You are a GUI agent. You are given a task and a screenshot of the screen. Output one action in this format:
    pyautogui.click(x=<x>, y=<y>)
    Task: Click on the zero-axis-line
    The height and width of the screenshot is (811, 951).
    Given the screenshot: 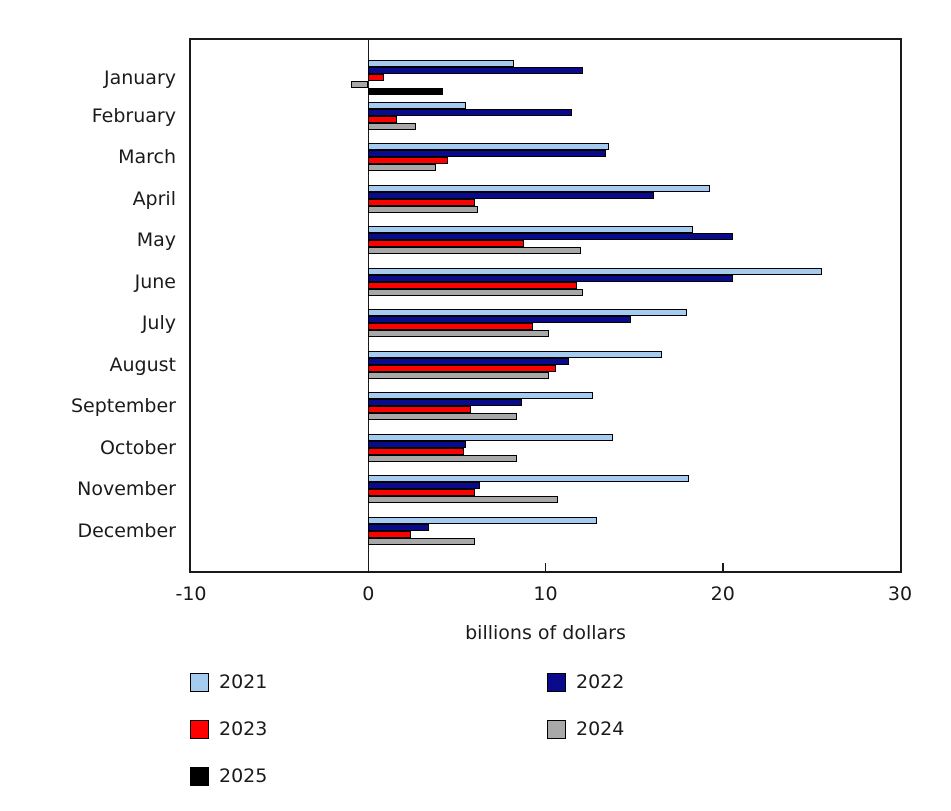 What is the action you would take?
    pyautogui.click(x=368, y=305)
    